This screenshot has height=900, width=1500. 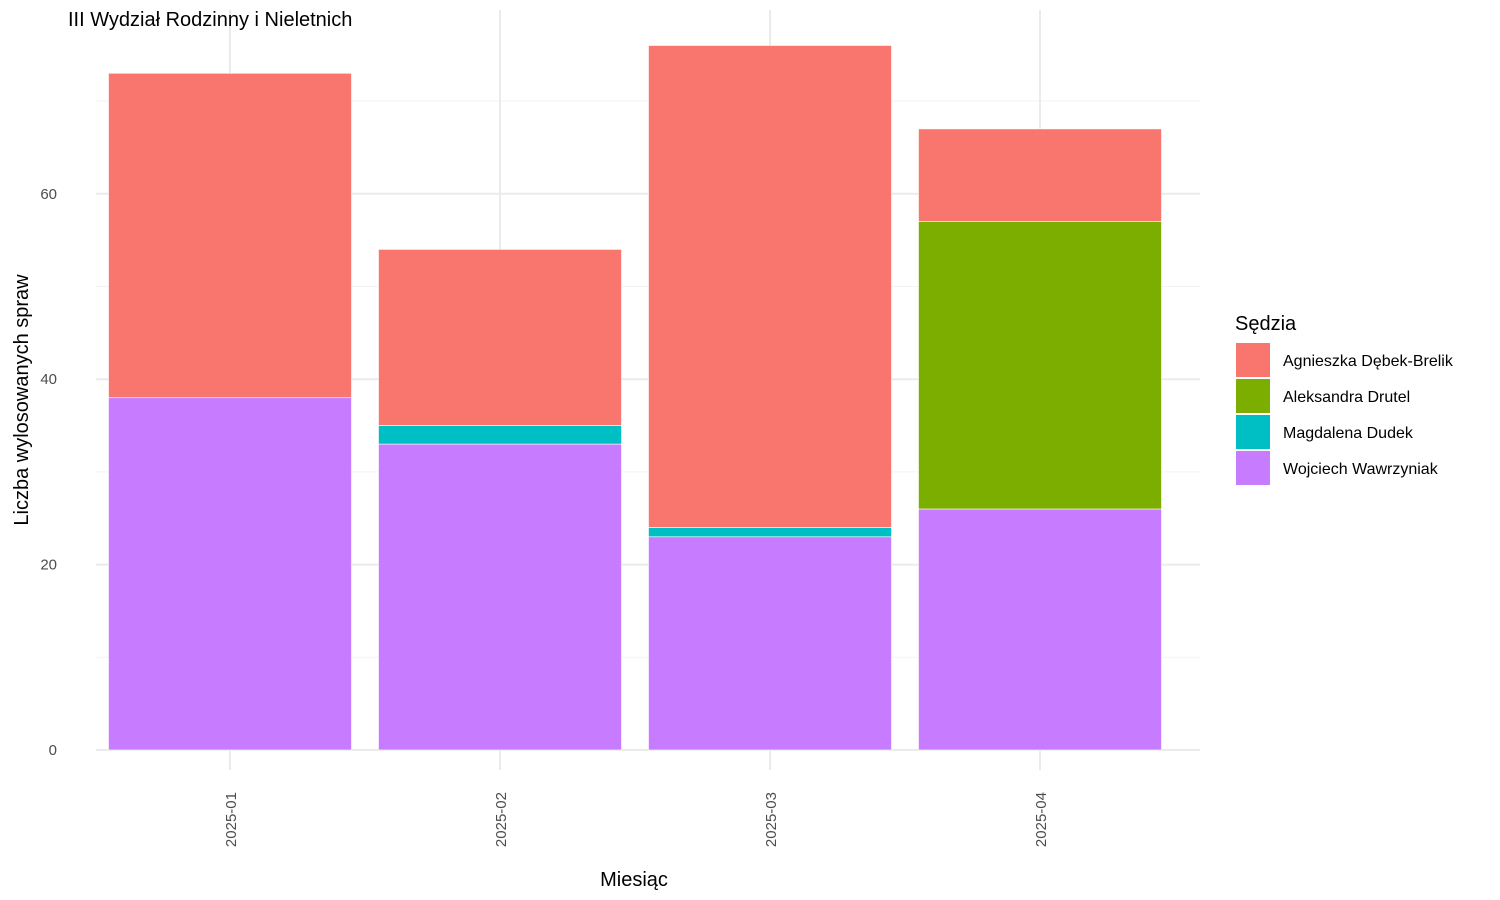 I want to click on legend-label: Aleksandra Drutel, so click(x=1346, y=397).